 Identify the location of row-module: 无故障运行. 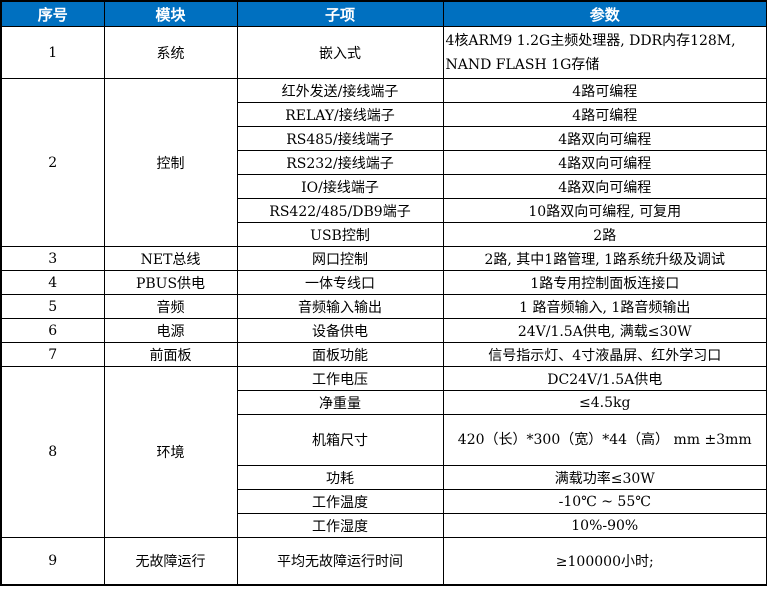
(170, 561).